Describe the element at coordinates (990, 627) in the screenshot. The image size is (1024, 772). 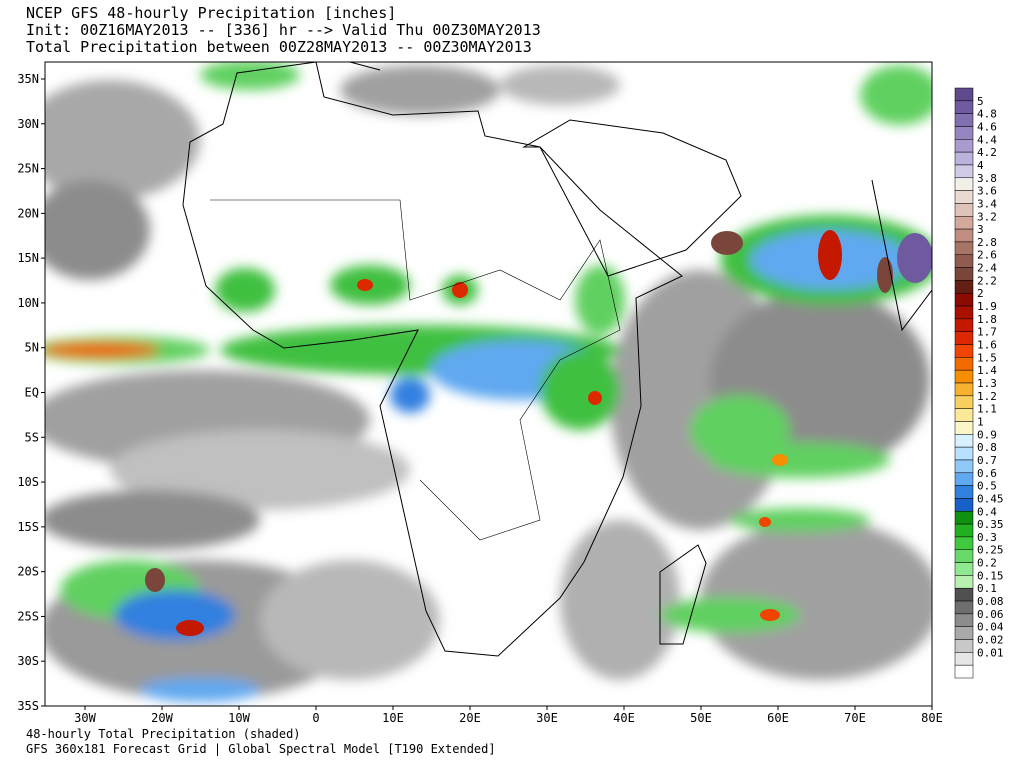
I see `colorbar-label: 0.04` at that location.